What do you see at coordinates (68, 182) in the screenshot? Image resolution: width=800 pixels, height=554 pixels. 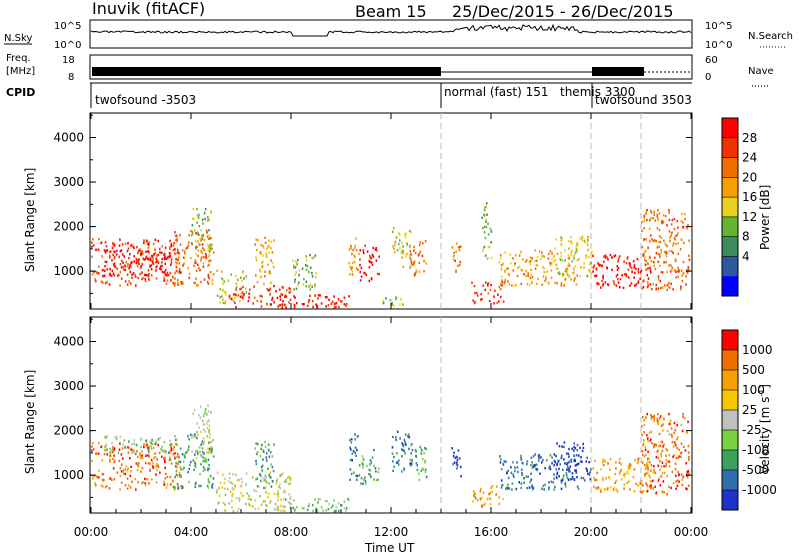 I see `power-y-tick-label: 3000` at bounding box center [68, 182].